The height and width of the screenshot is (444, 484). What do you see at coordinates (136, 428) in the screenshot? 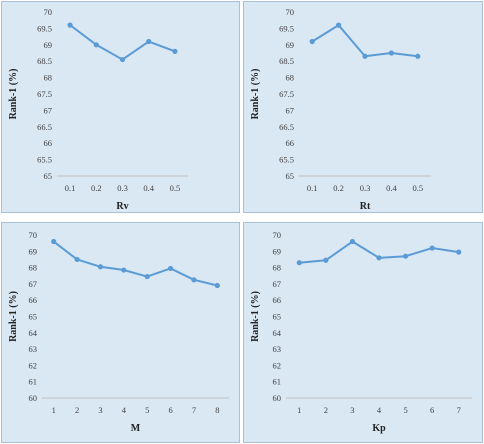
I see `x-axis-title: M` at bounding box center [136, 428].